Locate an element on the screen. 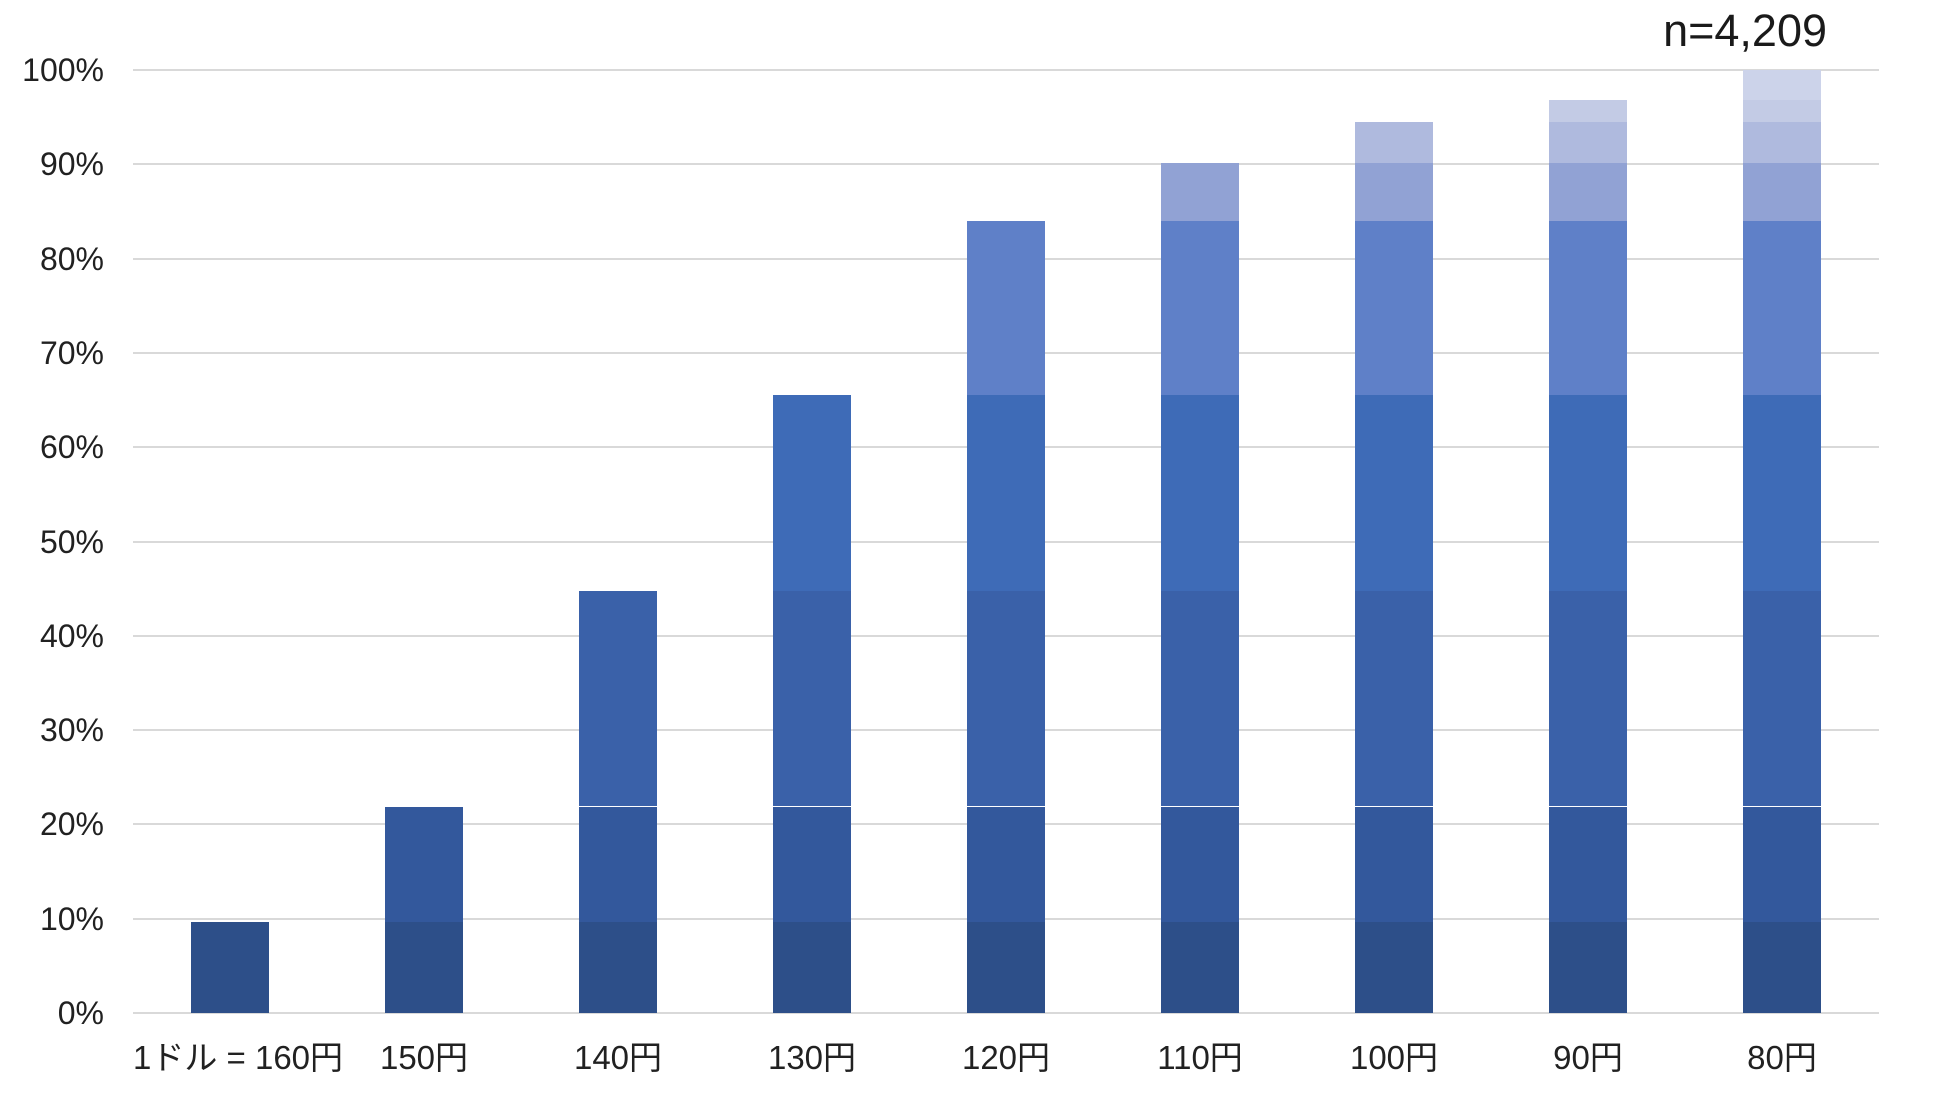 The image size is (1950, 1105). y-axis-label: 10% is located at coordinates (71, 918).